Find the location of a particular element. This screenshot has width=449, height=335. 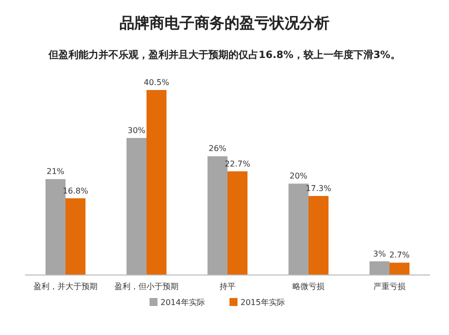

chart-title: 品牌商电子商务的盈亏状况分析 is located at coordinates (225, 23).